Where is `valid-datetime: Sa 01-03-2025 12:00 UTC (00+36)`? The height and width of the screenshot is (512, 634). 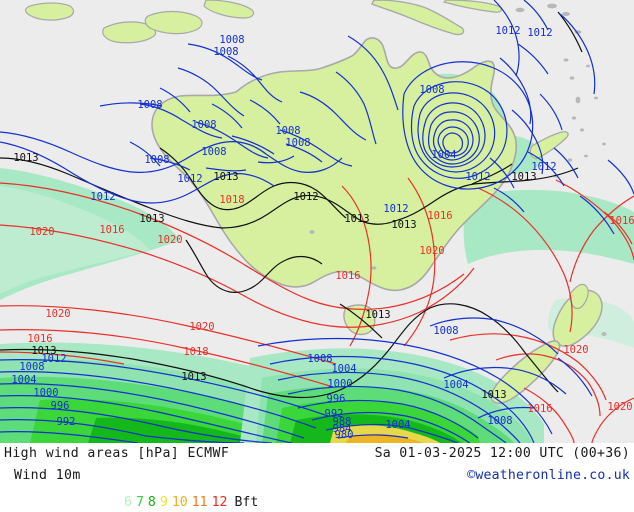
valid-datetime: Sa 01-03-2025 12:00 UTC (00+36) is located at coordinates (502, 453).